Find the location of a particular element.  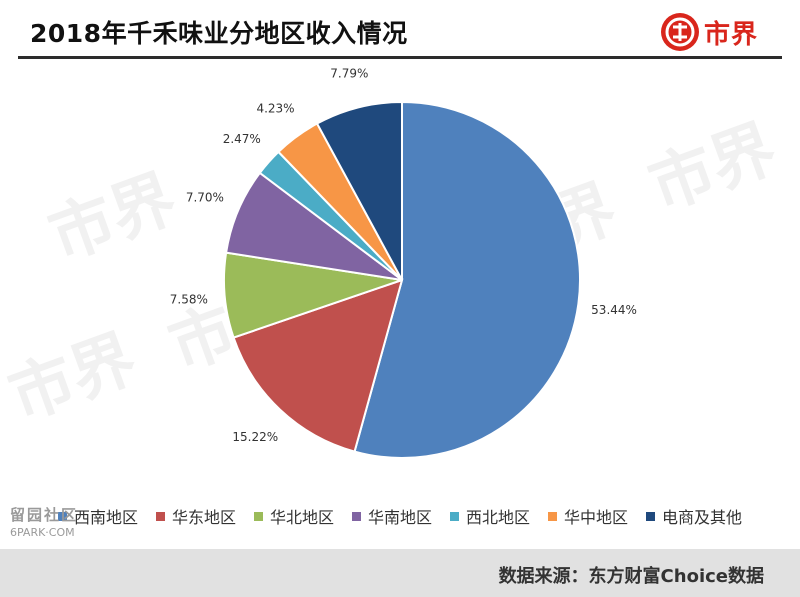

page-title: 2018年千禾味业分地区收入情况 is located at coordinates (219, 33).